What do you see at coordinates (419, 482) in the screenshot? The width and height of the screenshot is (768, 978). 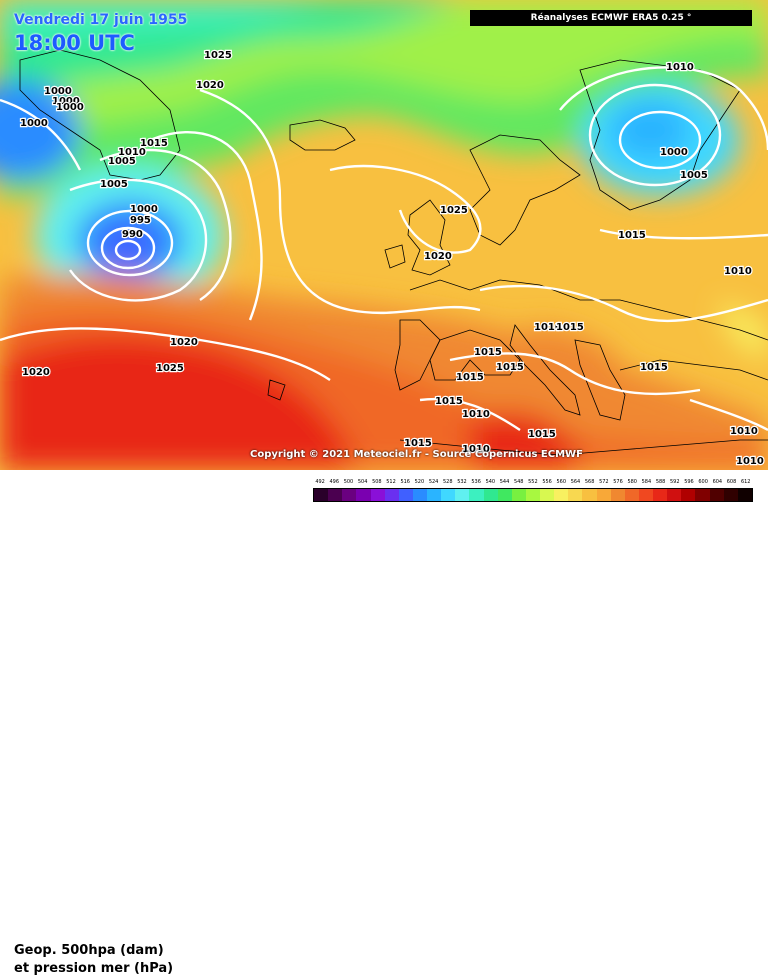 I see `scale-label: 520` at bounding box center [419, 482].